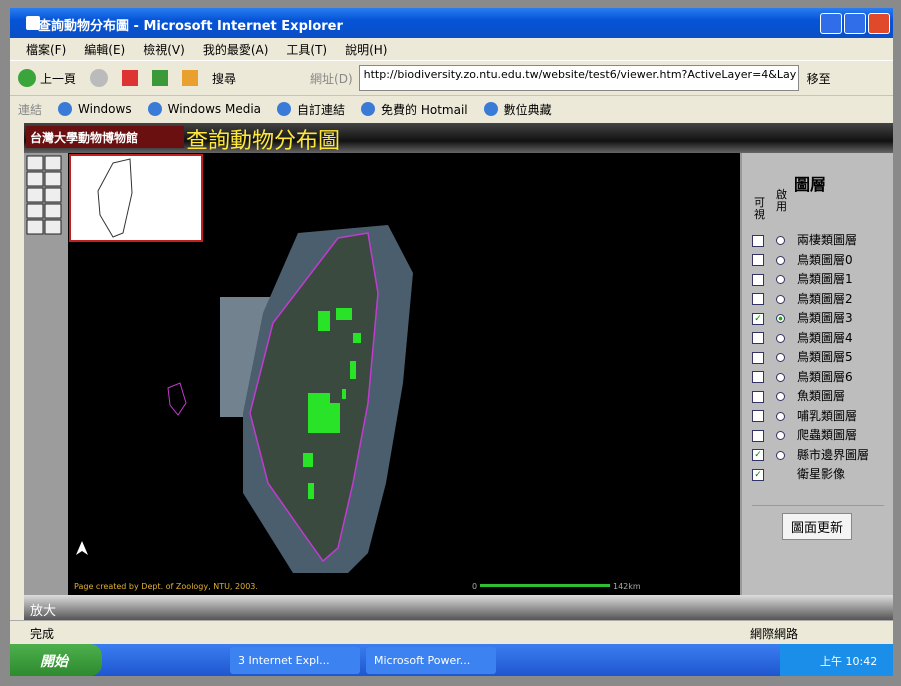  What do you see at coordinates (224, 78) in the screenshot?
I see `search-button: 搜尋` at bounding box center [224, 78].